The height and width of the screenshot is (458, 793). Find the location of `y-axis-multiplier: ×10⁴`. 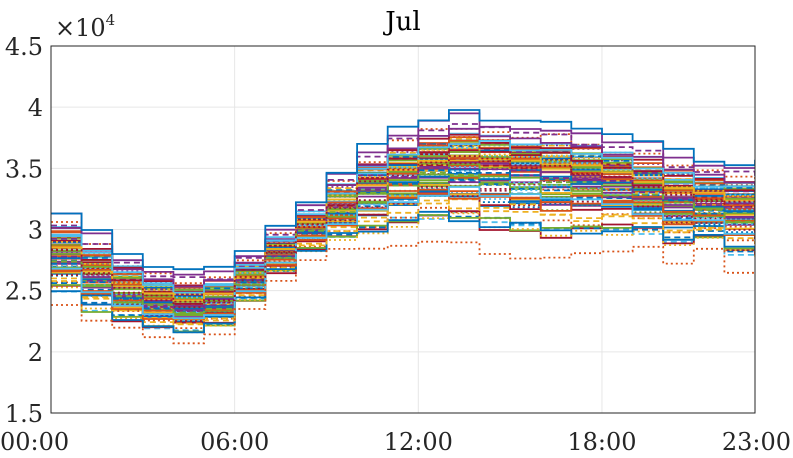

y-axis-multiplier: ×10⁴ is located at coordinates (85, 26).